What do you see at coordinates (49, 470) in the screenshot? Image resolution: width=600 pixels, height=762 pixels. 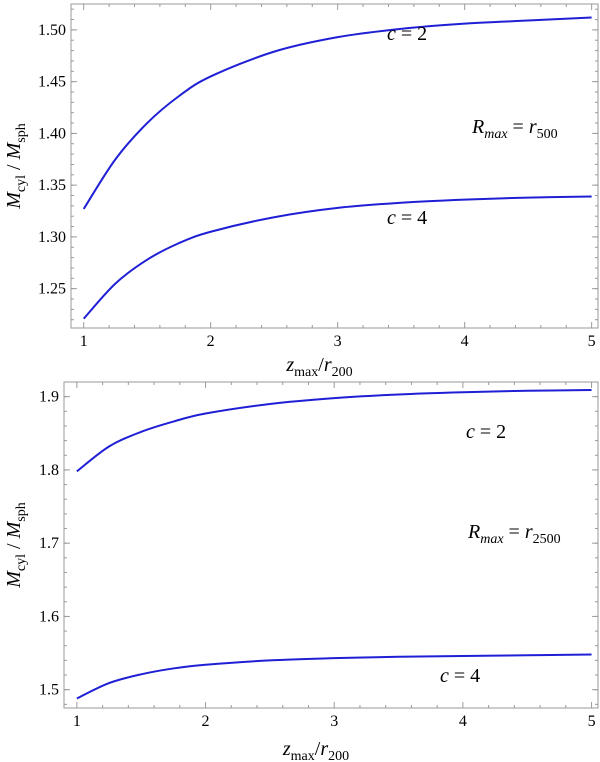 I see `y-tick-label: 1.8` at bounding box center [49, 470].